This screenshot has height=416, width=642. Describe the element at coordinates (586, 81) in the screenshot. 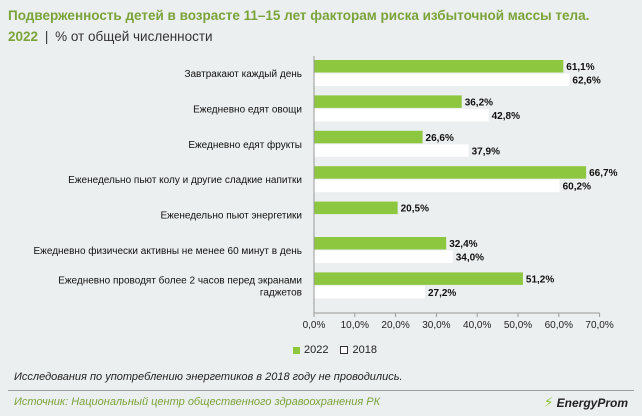

I see `value-label-2018: 62,6%` at that location.